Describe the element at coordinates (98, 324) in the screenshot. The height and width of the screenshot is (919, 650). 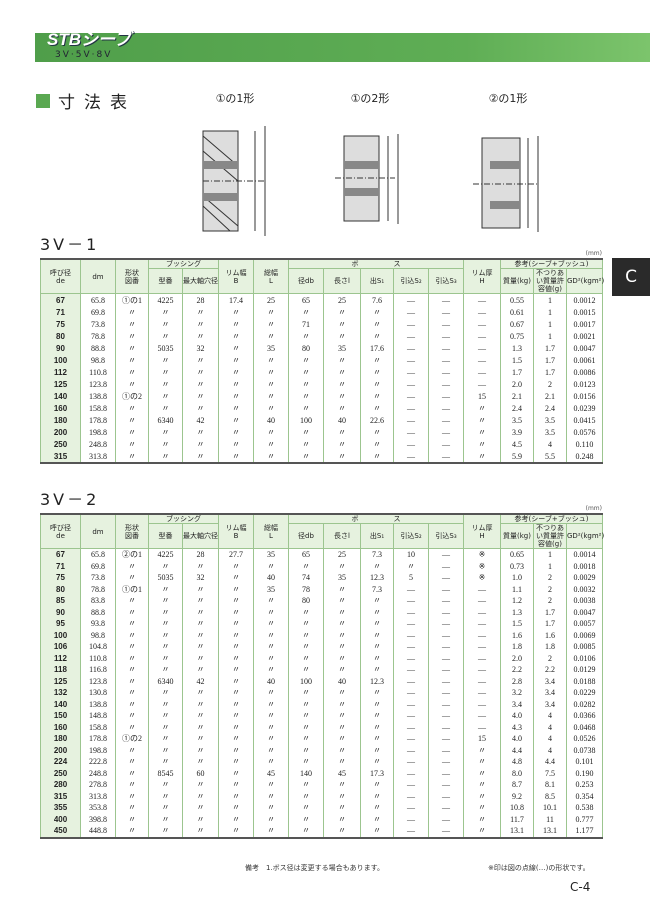
I see `table-cell: 73.8` at that location.